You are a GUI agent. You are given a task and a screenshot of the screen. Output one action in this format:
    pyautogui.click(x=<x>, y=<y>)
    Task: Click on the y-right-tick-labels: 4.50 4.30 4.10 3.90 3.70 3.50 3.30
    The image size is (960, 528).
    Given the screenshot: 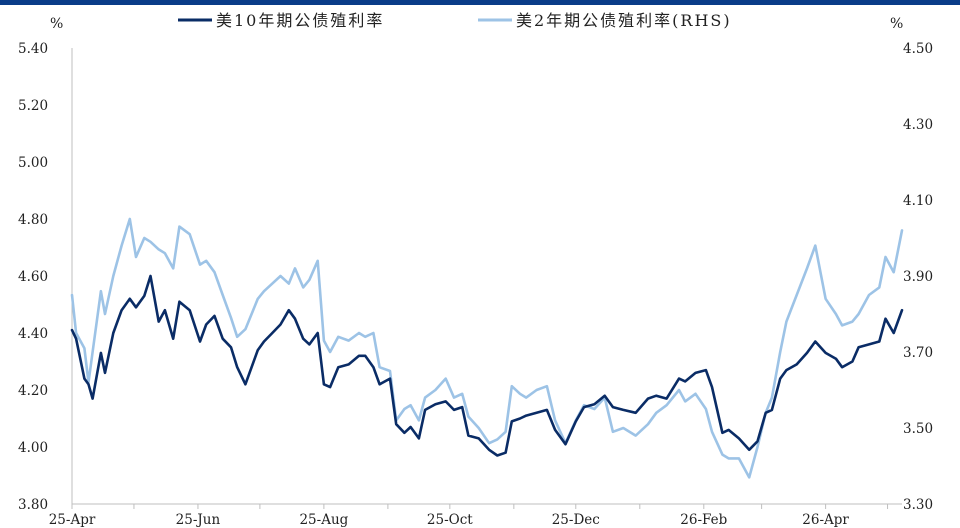 What is the action you would take?
    pyautogui.click(x=918, y=277)
    